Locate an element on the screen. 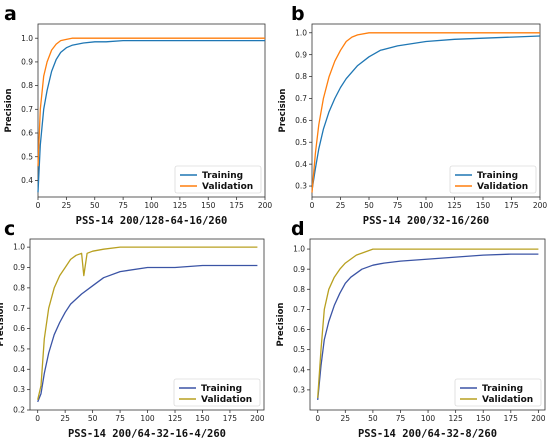 The width and height of the screenshot is (550, 445). y-tick-label: 0.2 is located at coordinates (19, 410).